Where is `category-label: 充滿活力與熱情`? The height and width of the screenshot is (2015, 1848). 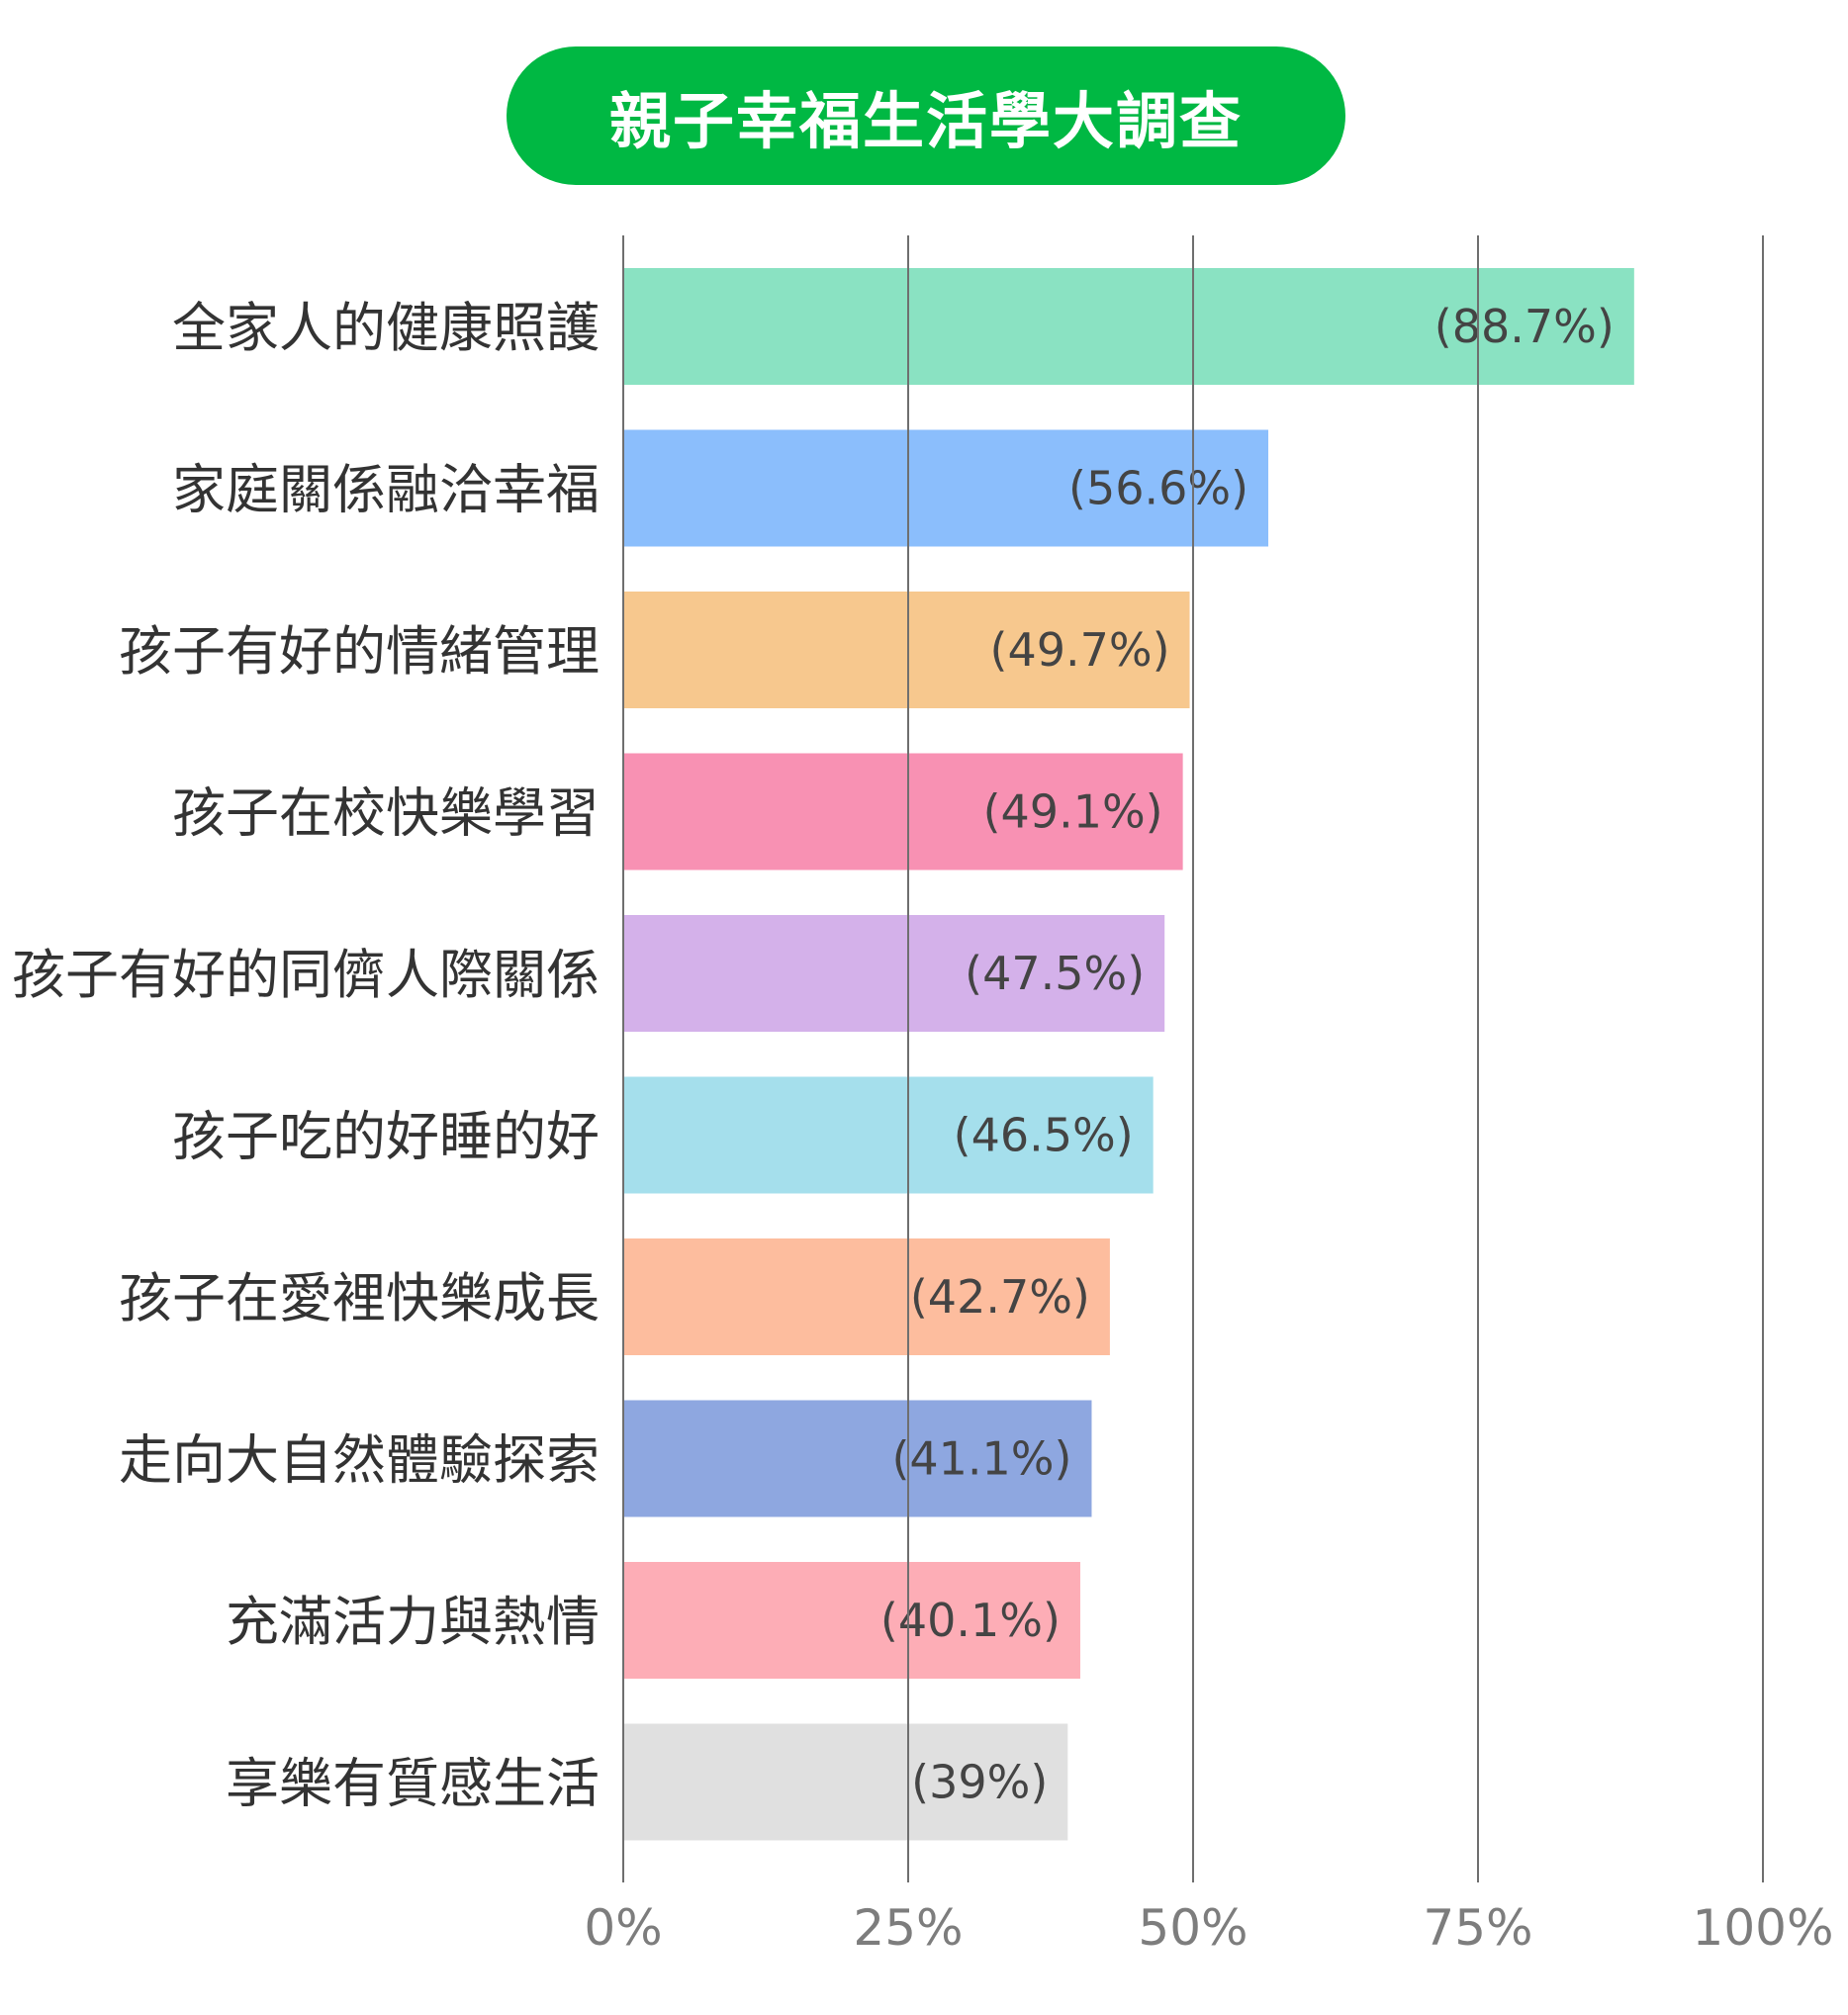
category-label: 充滿活力與熱情 is located at coordinates (413, 1622).